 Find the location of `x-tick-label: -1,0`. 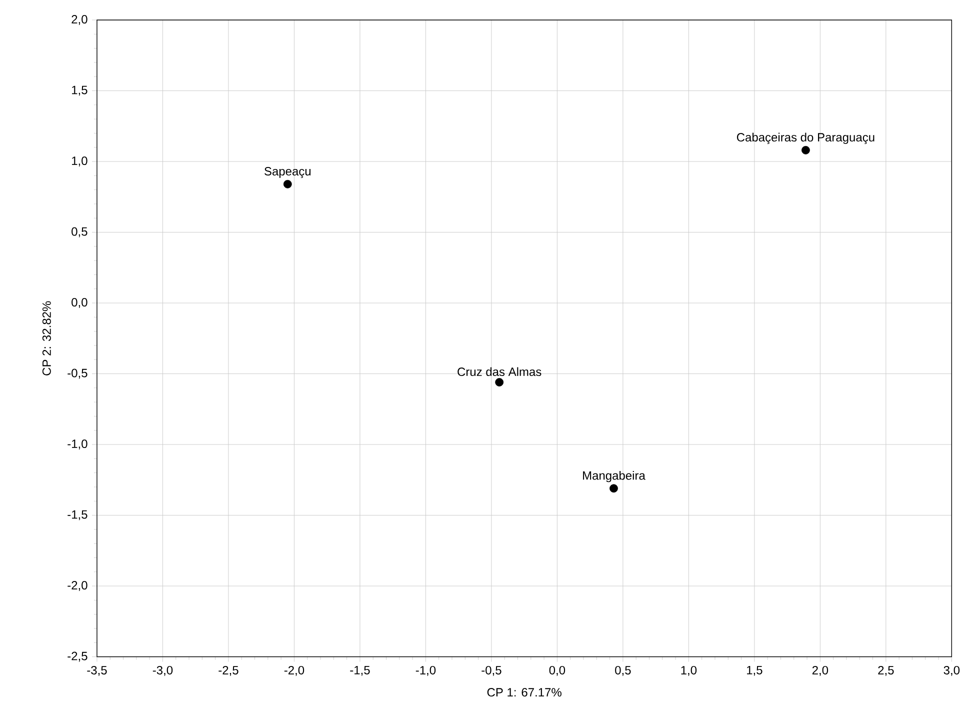

x-tick-label: -1,0 is located at coordinates (426, 671).